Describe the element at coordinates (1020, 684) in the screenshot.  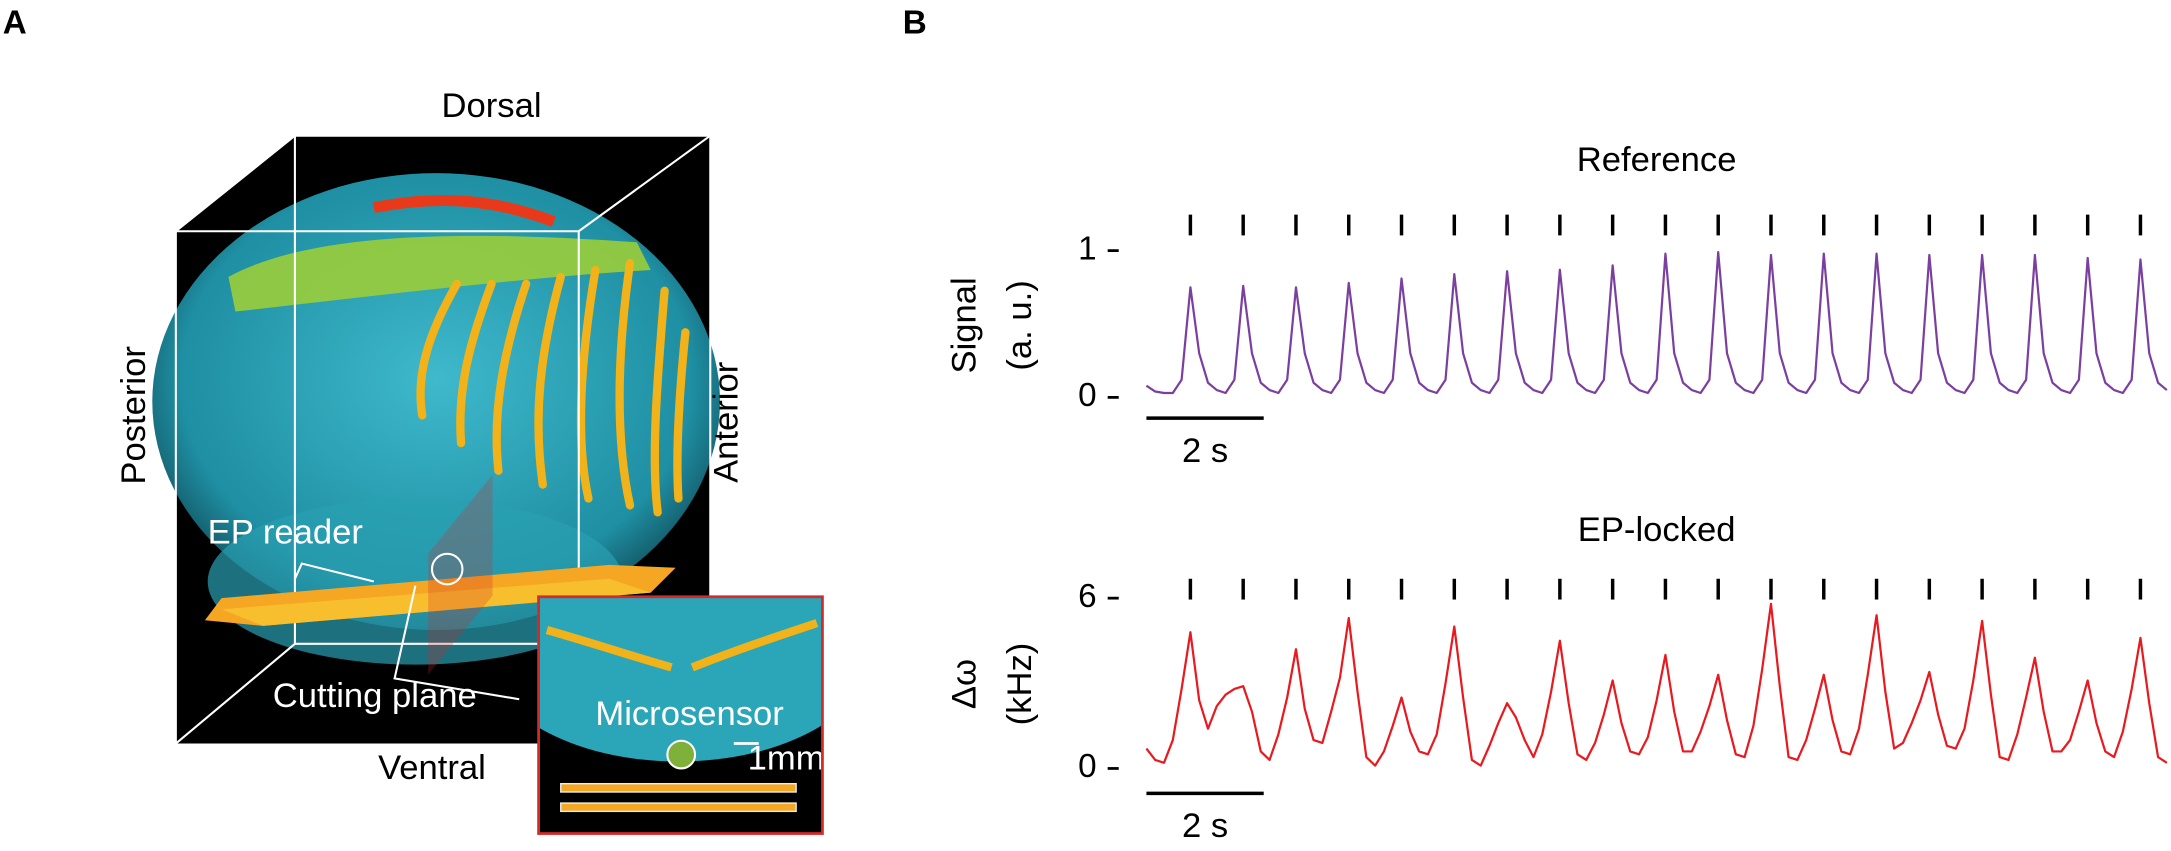
I see `y-axis-label: (kHz)` at that location.